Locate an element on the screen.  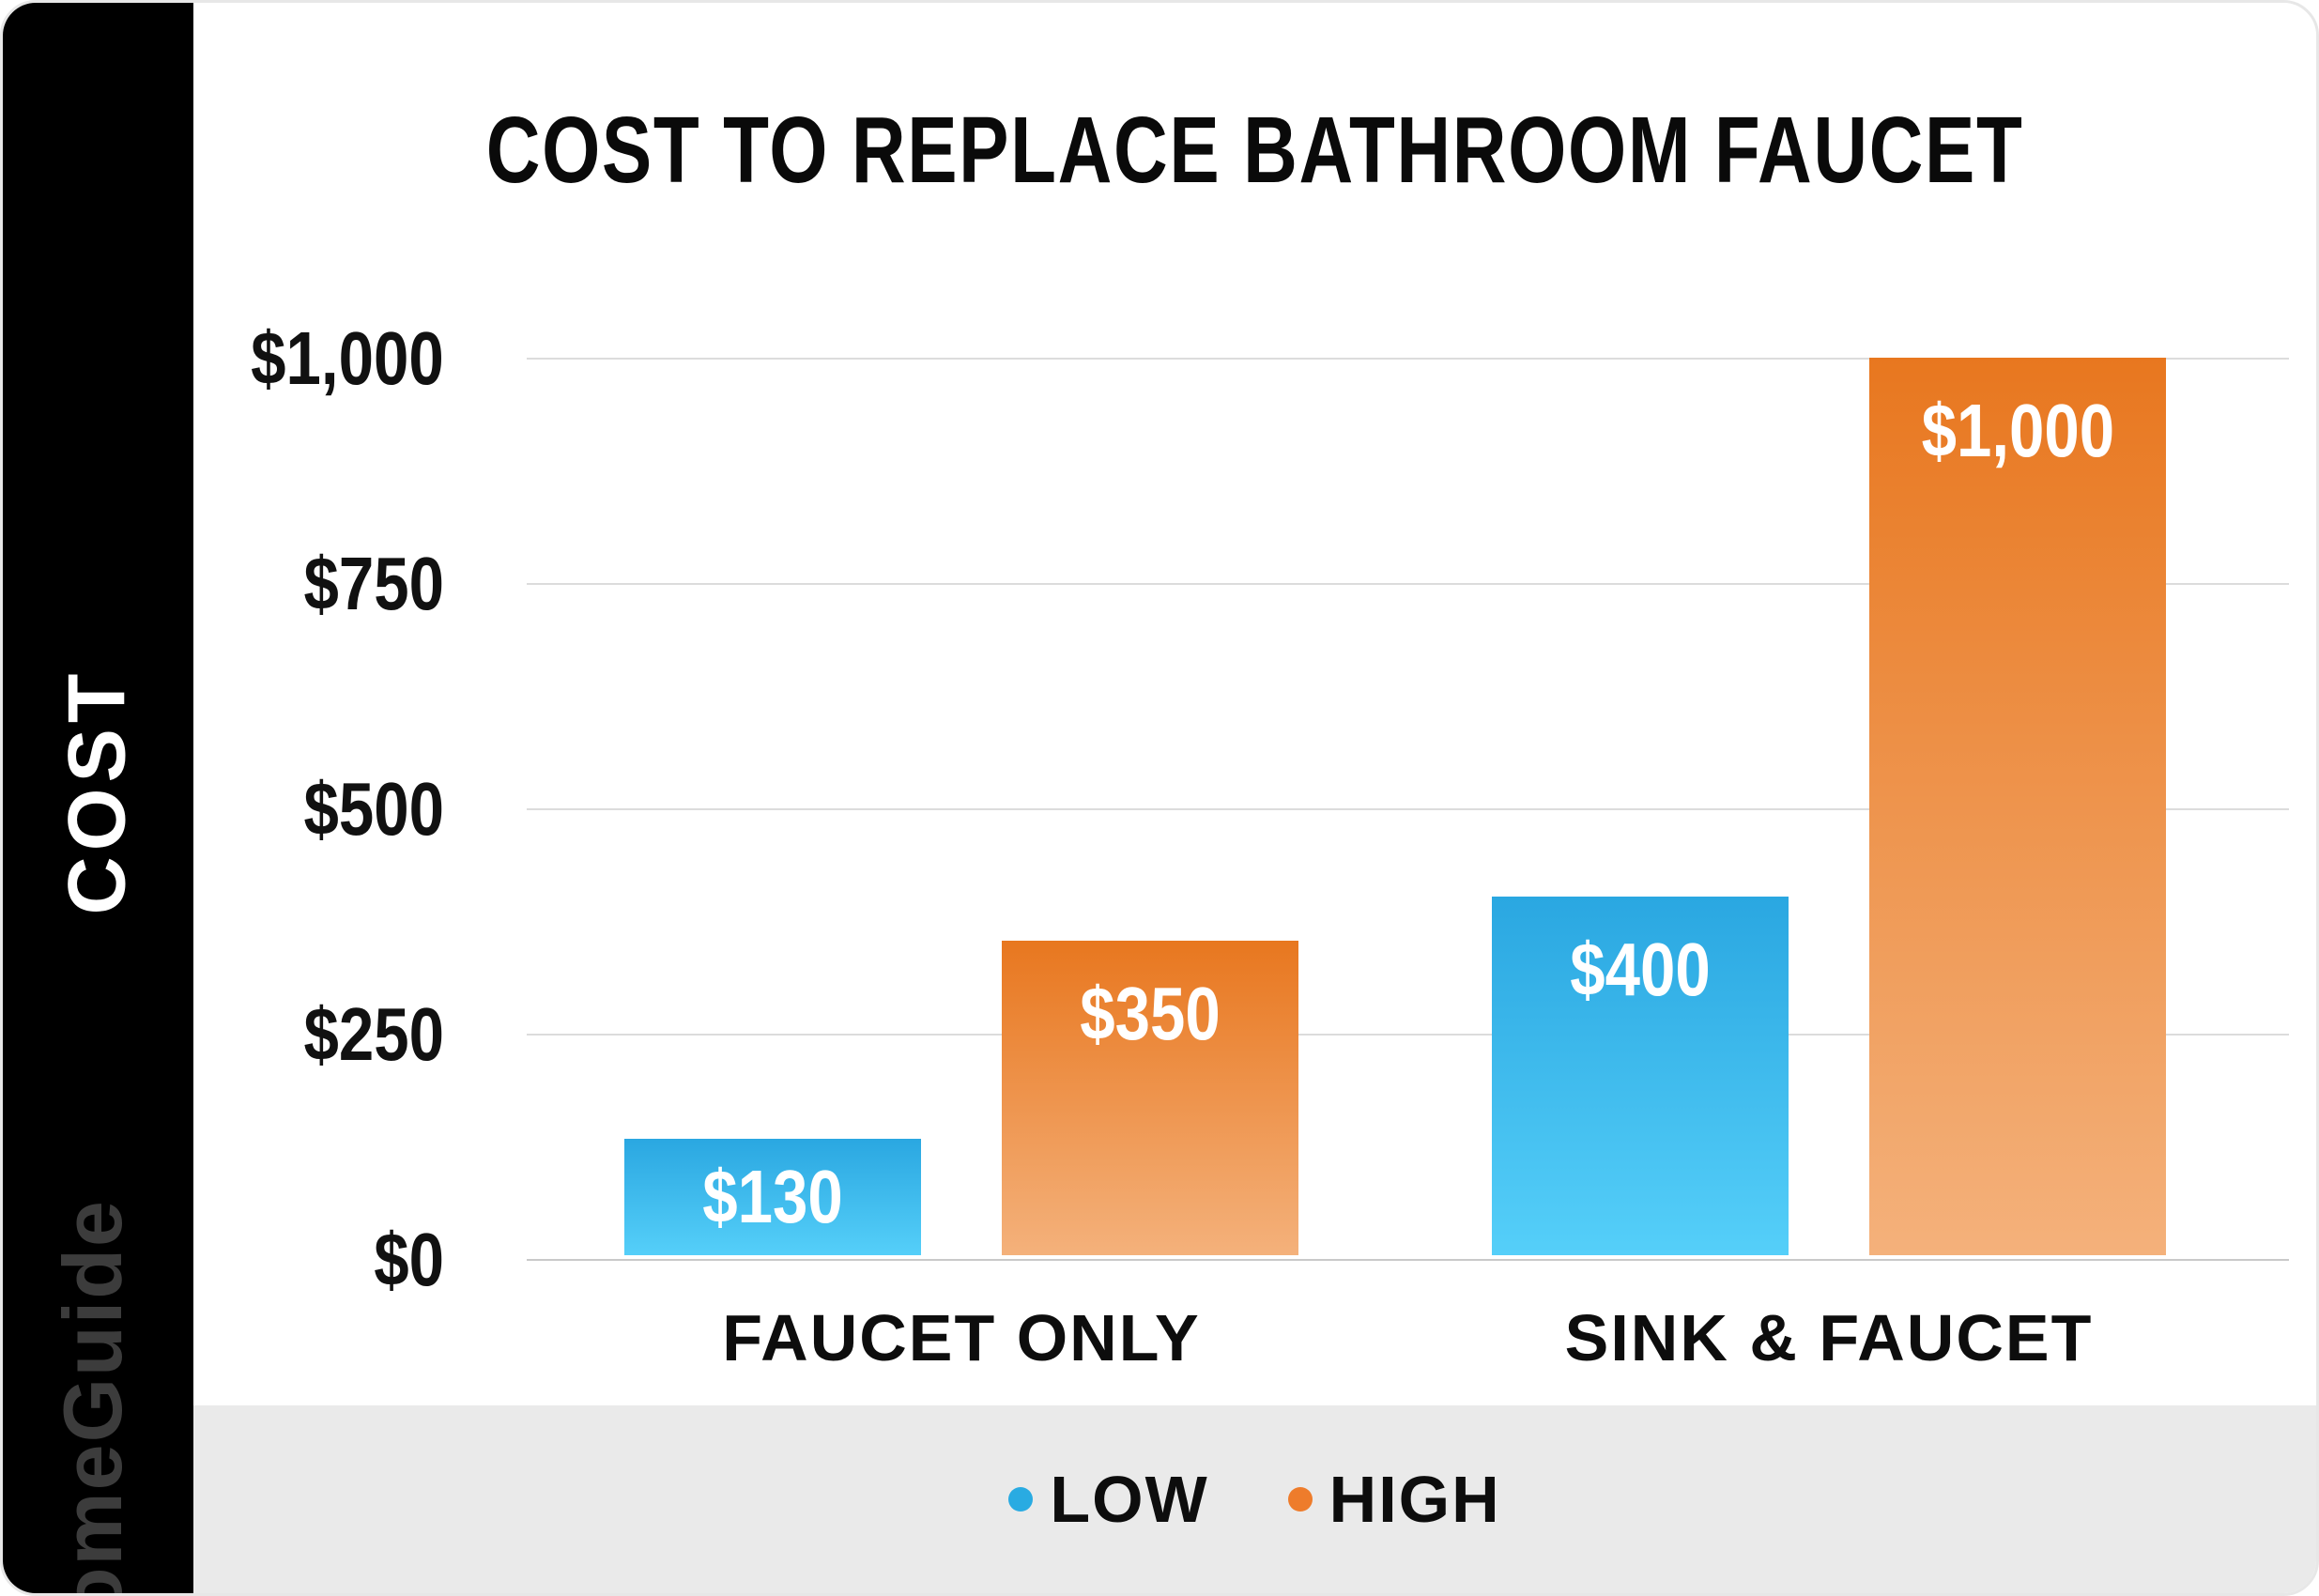
homeguide-watermark: HomeGuide is located at coordinates (92, 1398).